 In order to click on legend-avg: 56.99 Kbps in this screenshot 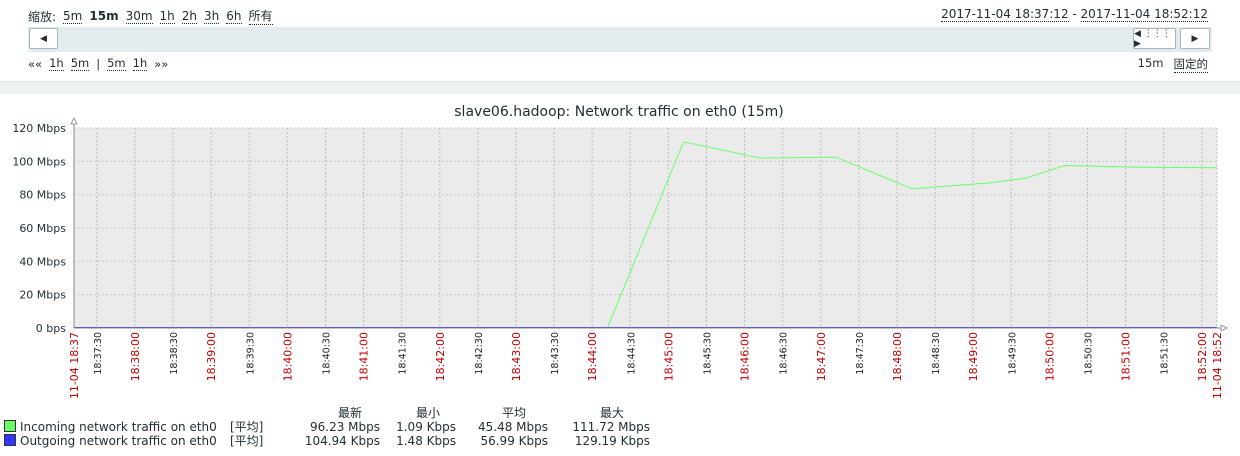, I will do `click(514, 441)`.